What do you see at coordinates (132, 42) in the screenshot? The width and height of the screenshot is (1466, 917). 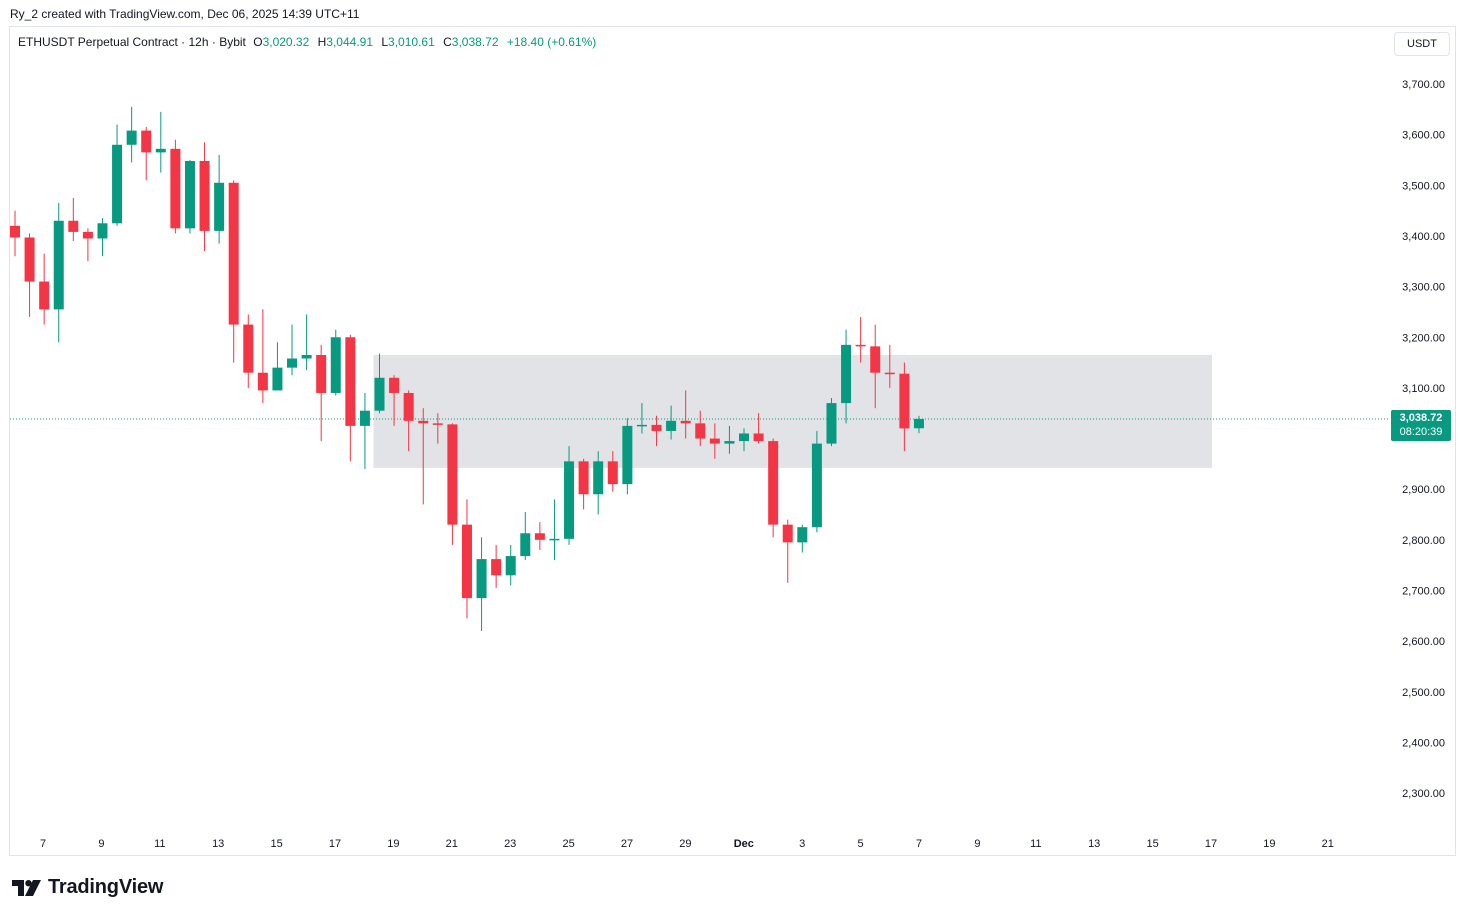 I see `symbol-title: ETHUSDT Perpetual Contract · 12h · Bybit` at bounding box center [132, 42].